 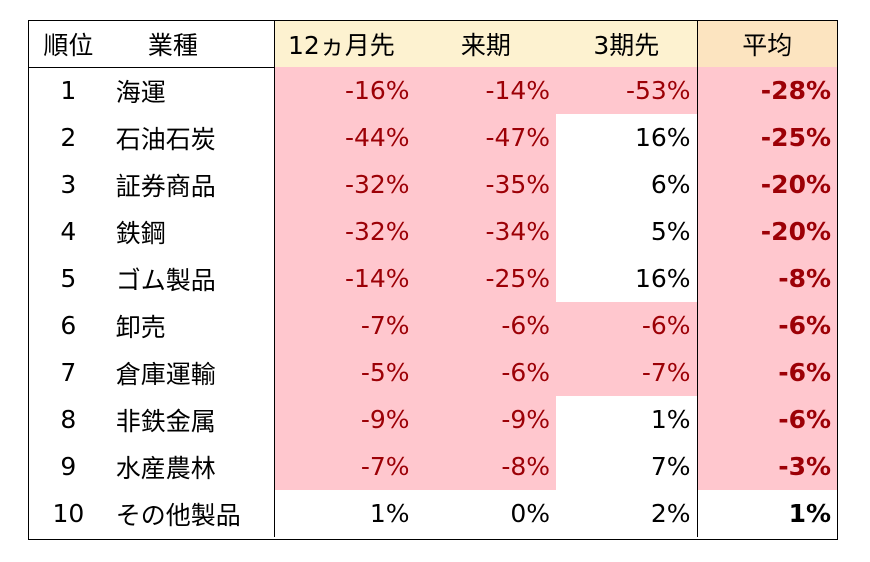 What do you see at coordinates (486, 278) in the screenshot?
I see `next-term-cell: -25%` at bounding box center [486, 278].